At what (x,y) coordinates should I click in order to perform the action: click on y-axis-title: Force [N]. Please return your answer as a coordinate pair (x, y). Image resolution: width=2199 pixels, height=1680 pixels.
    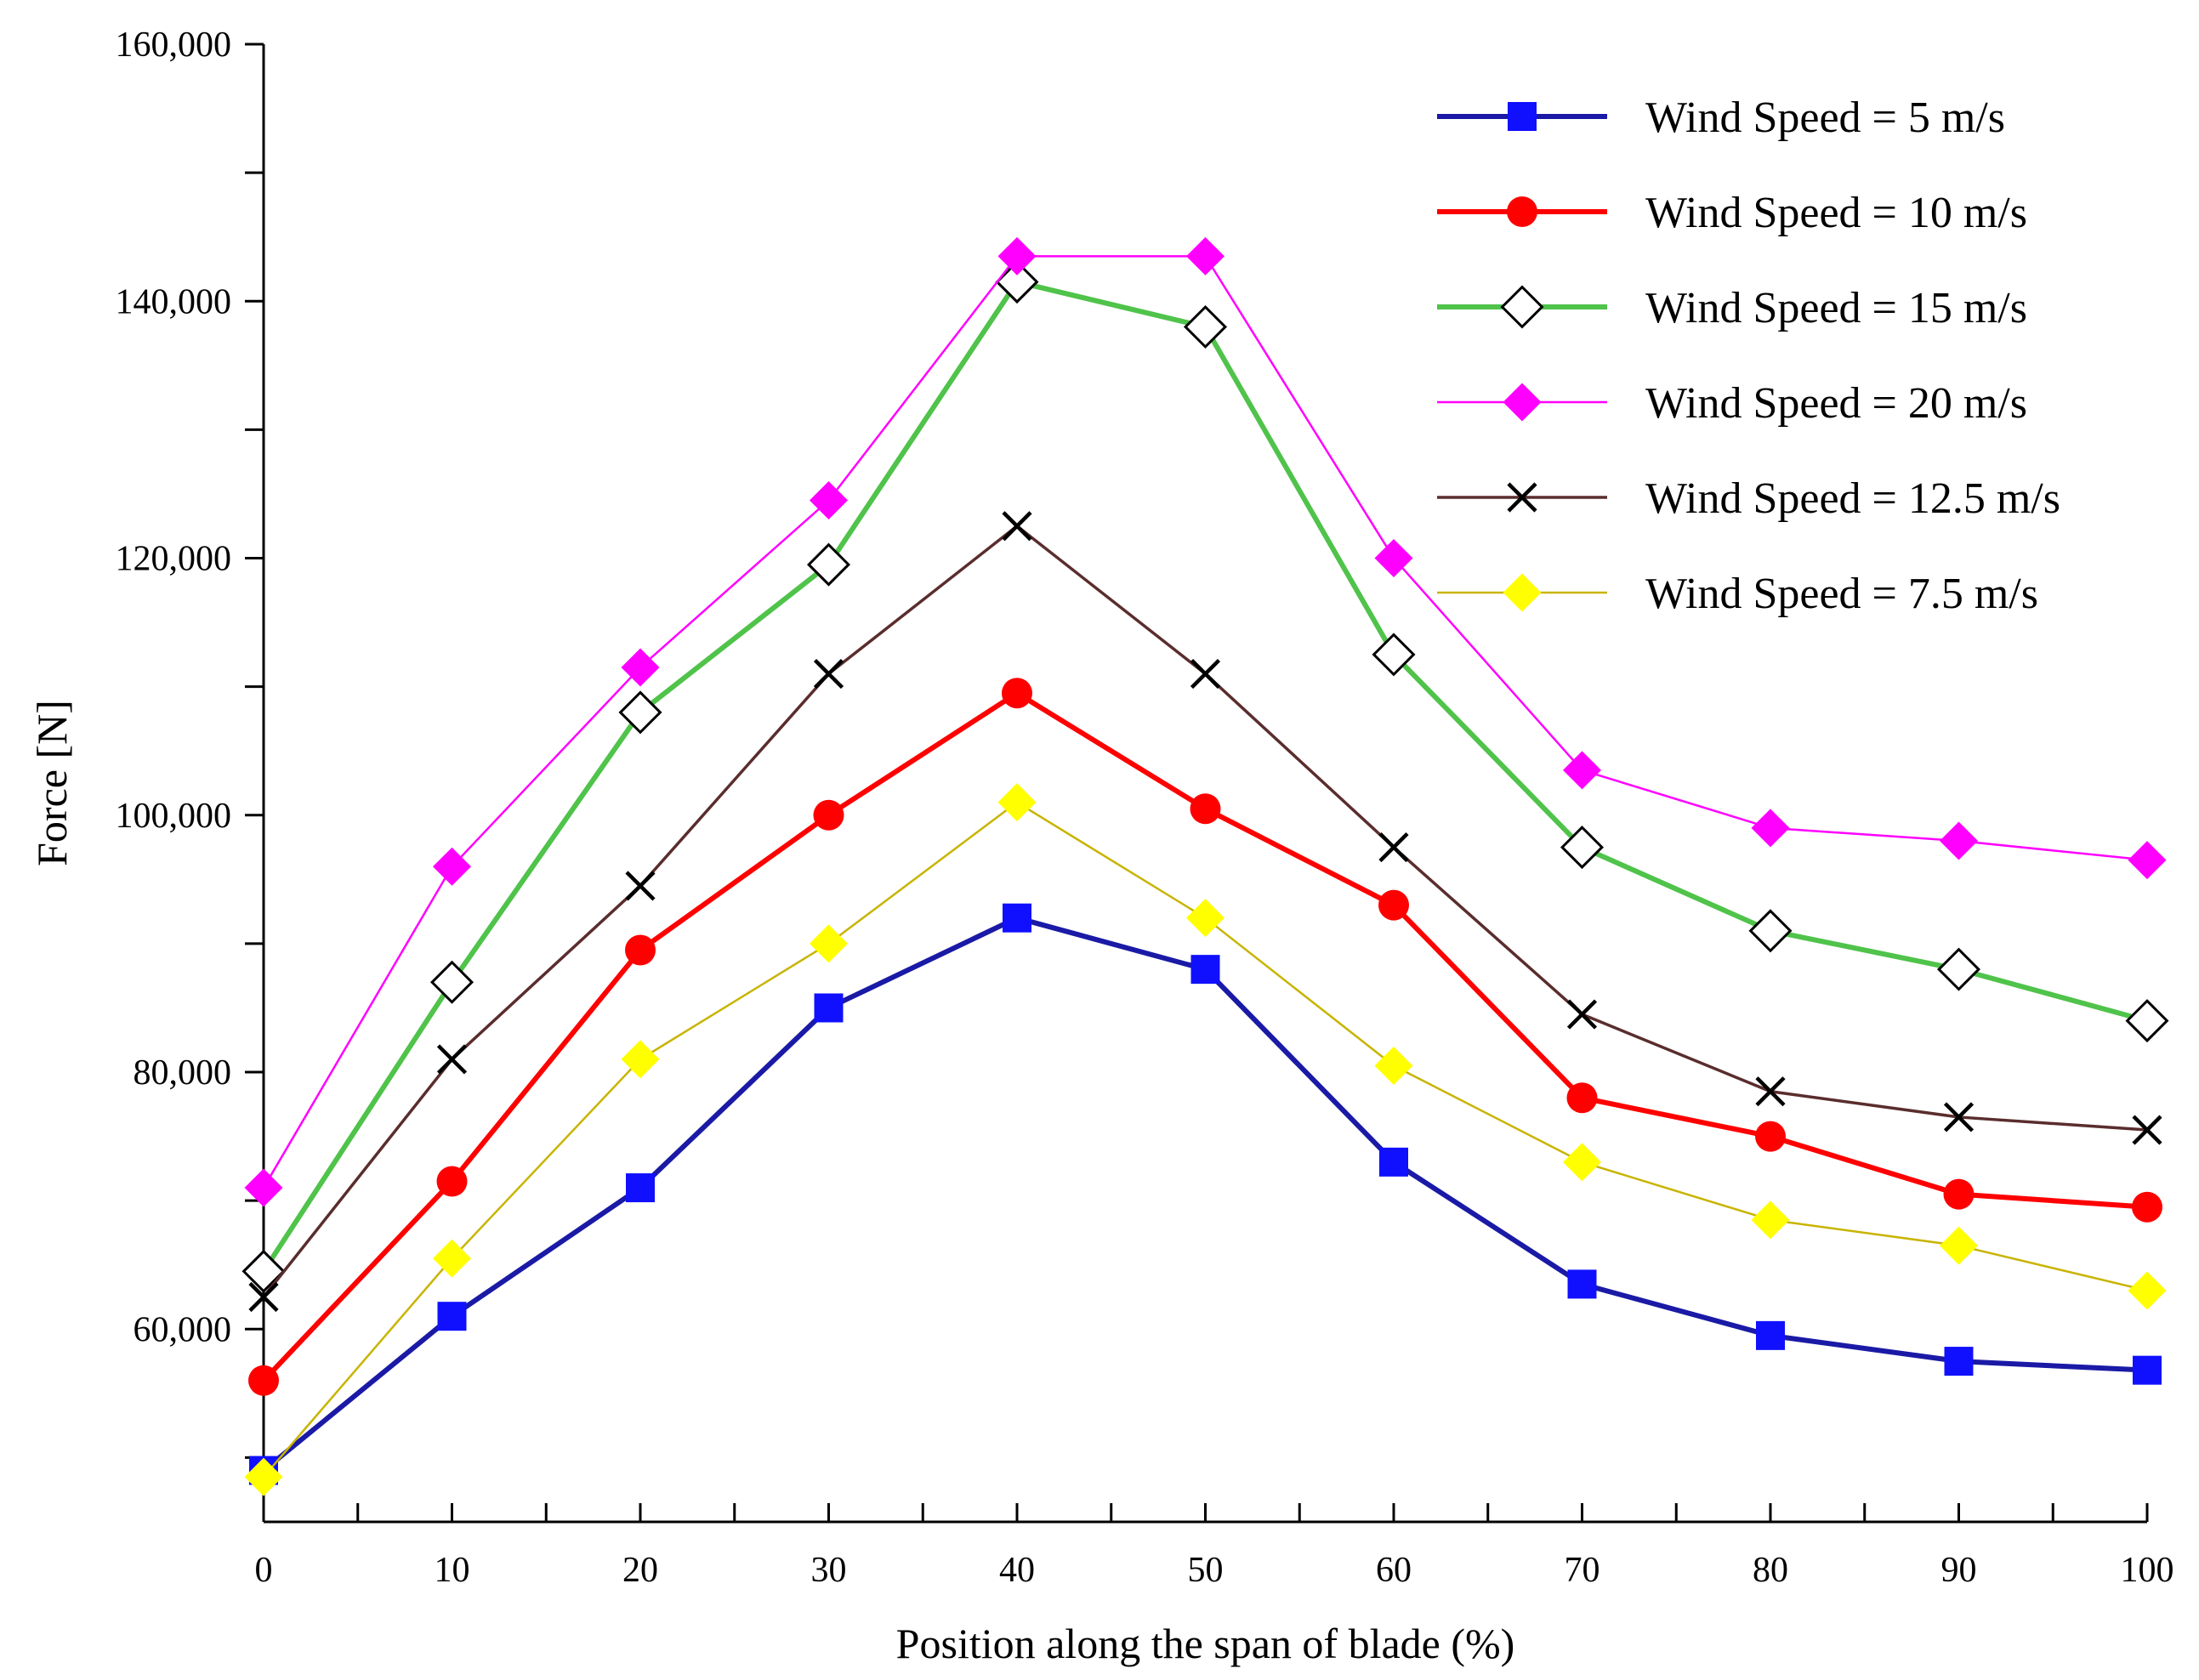
    Looking at the image, I should click on (52, 783).